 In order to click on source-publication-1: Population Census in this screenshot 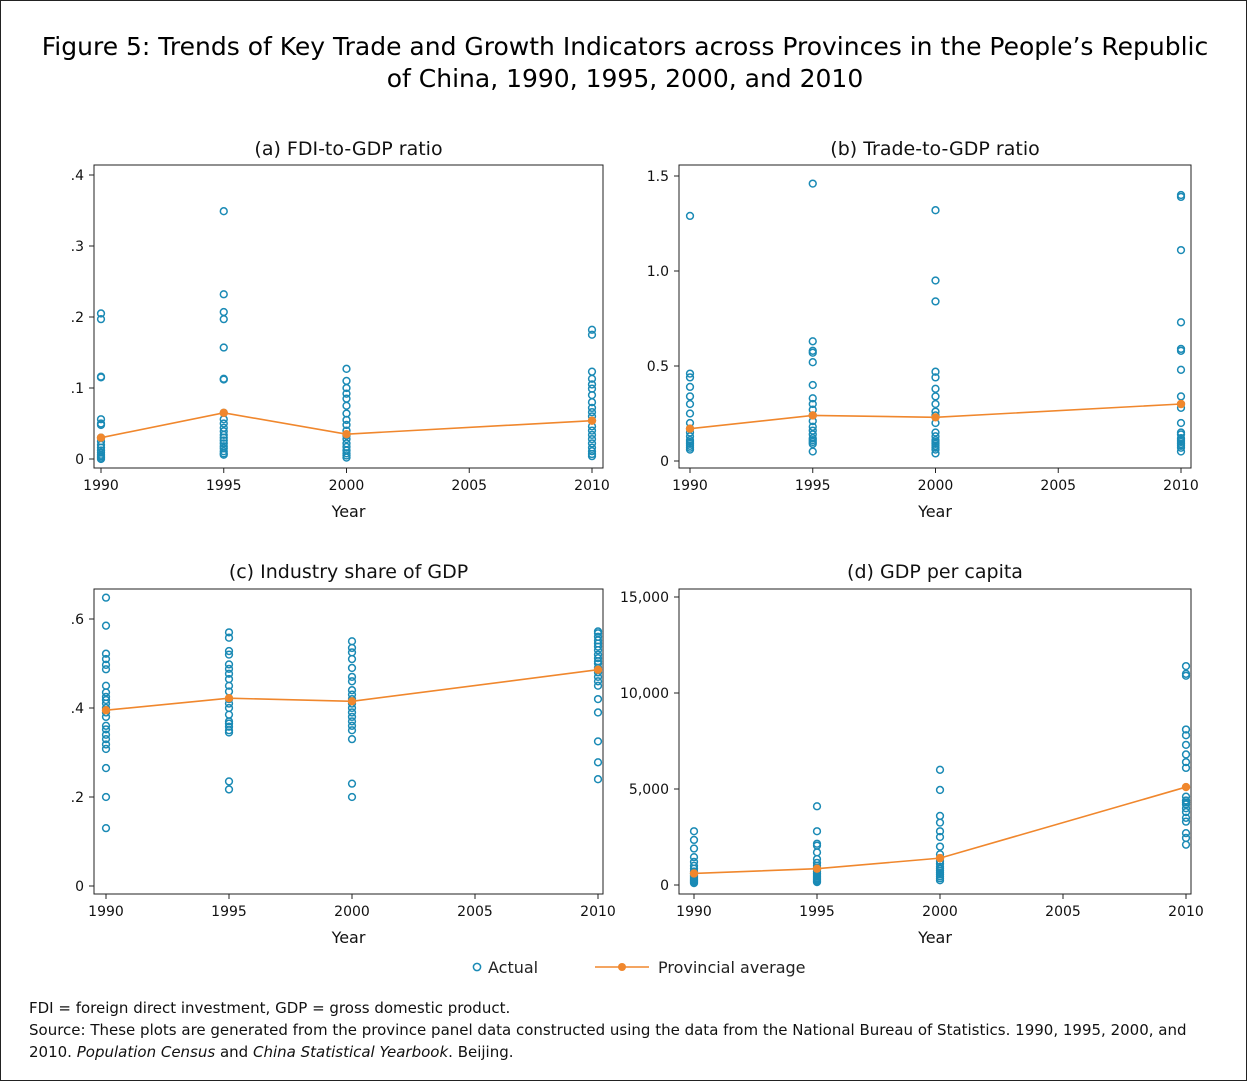, I will do `click(146, 1052)`.